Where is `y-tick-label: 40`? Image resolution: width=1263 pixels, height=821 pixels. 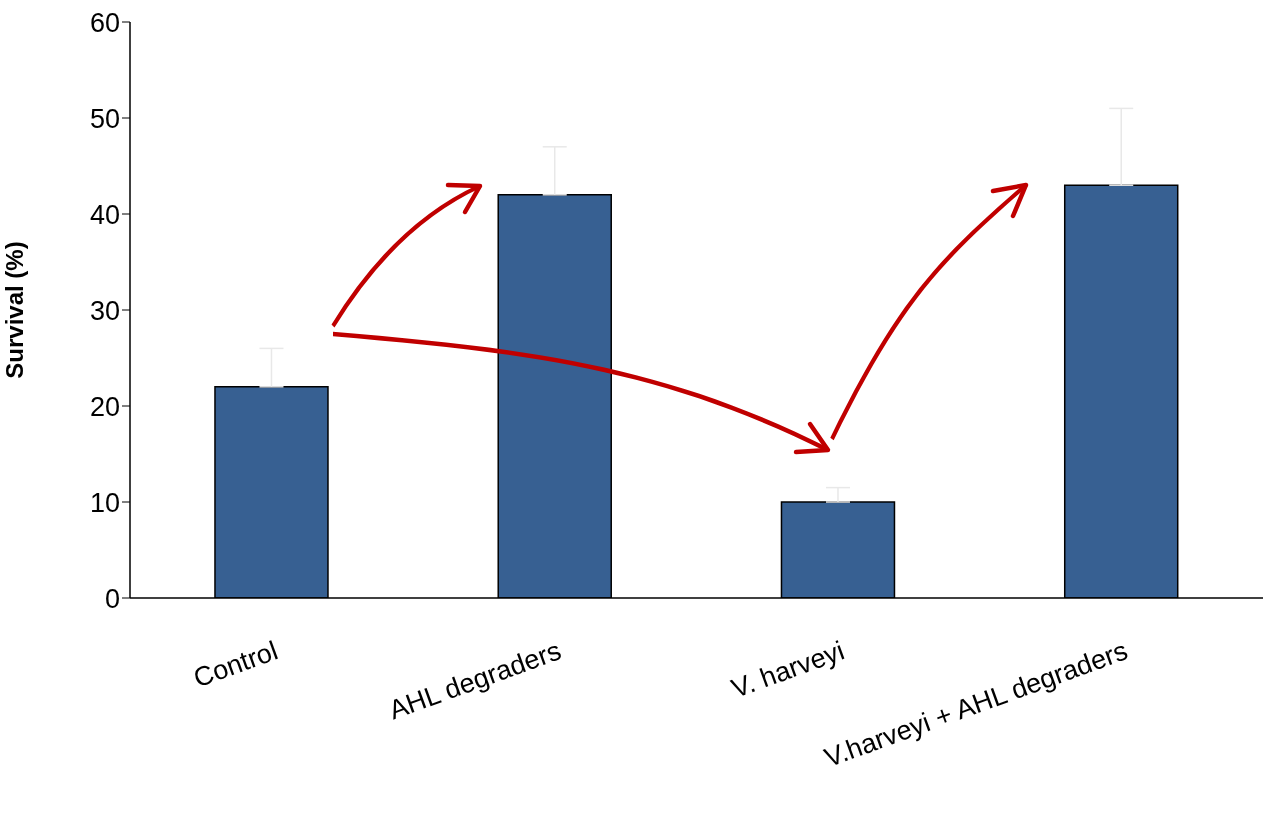 y-tick-label: 40 is located at coordinates (104, 214).